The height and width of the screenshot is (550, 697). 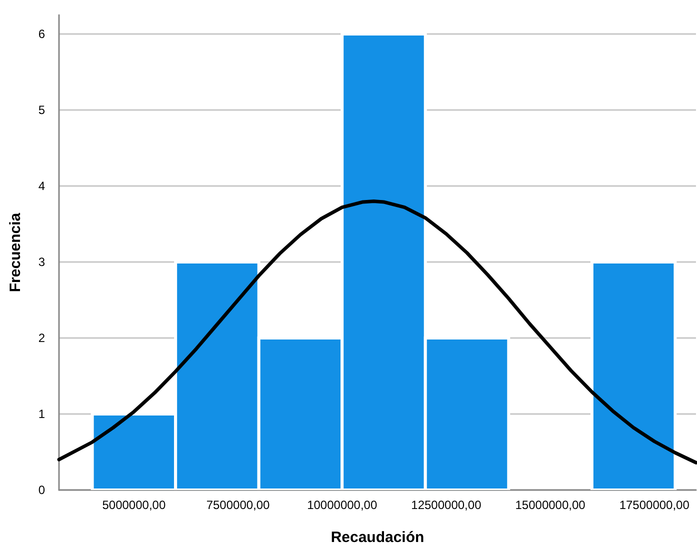 What do you see at coordinates (42, 338) in the screenshot?
I see `y-tick-label: 2` at bounding box center [42, 338].